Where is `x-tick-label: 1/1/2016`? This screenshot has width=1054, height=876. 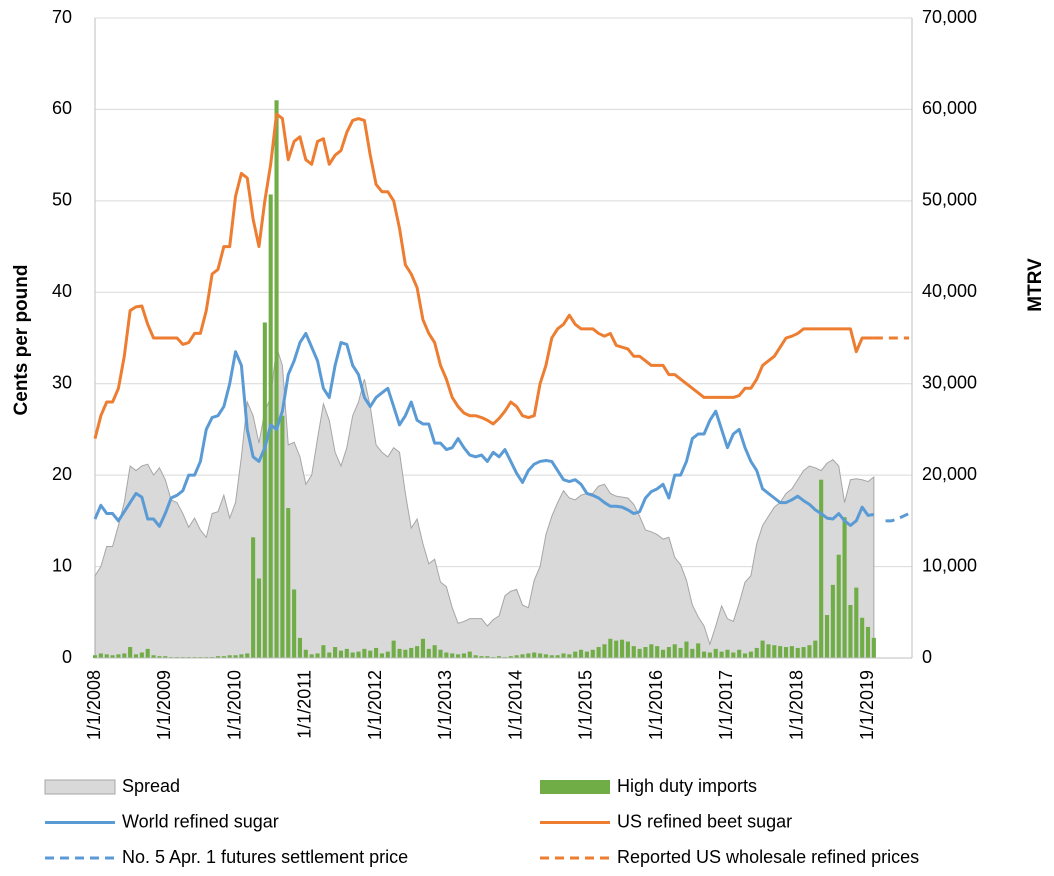 x-tick-label: 1/1/2016 is located at coordinates (656, 705).